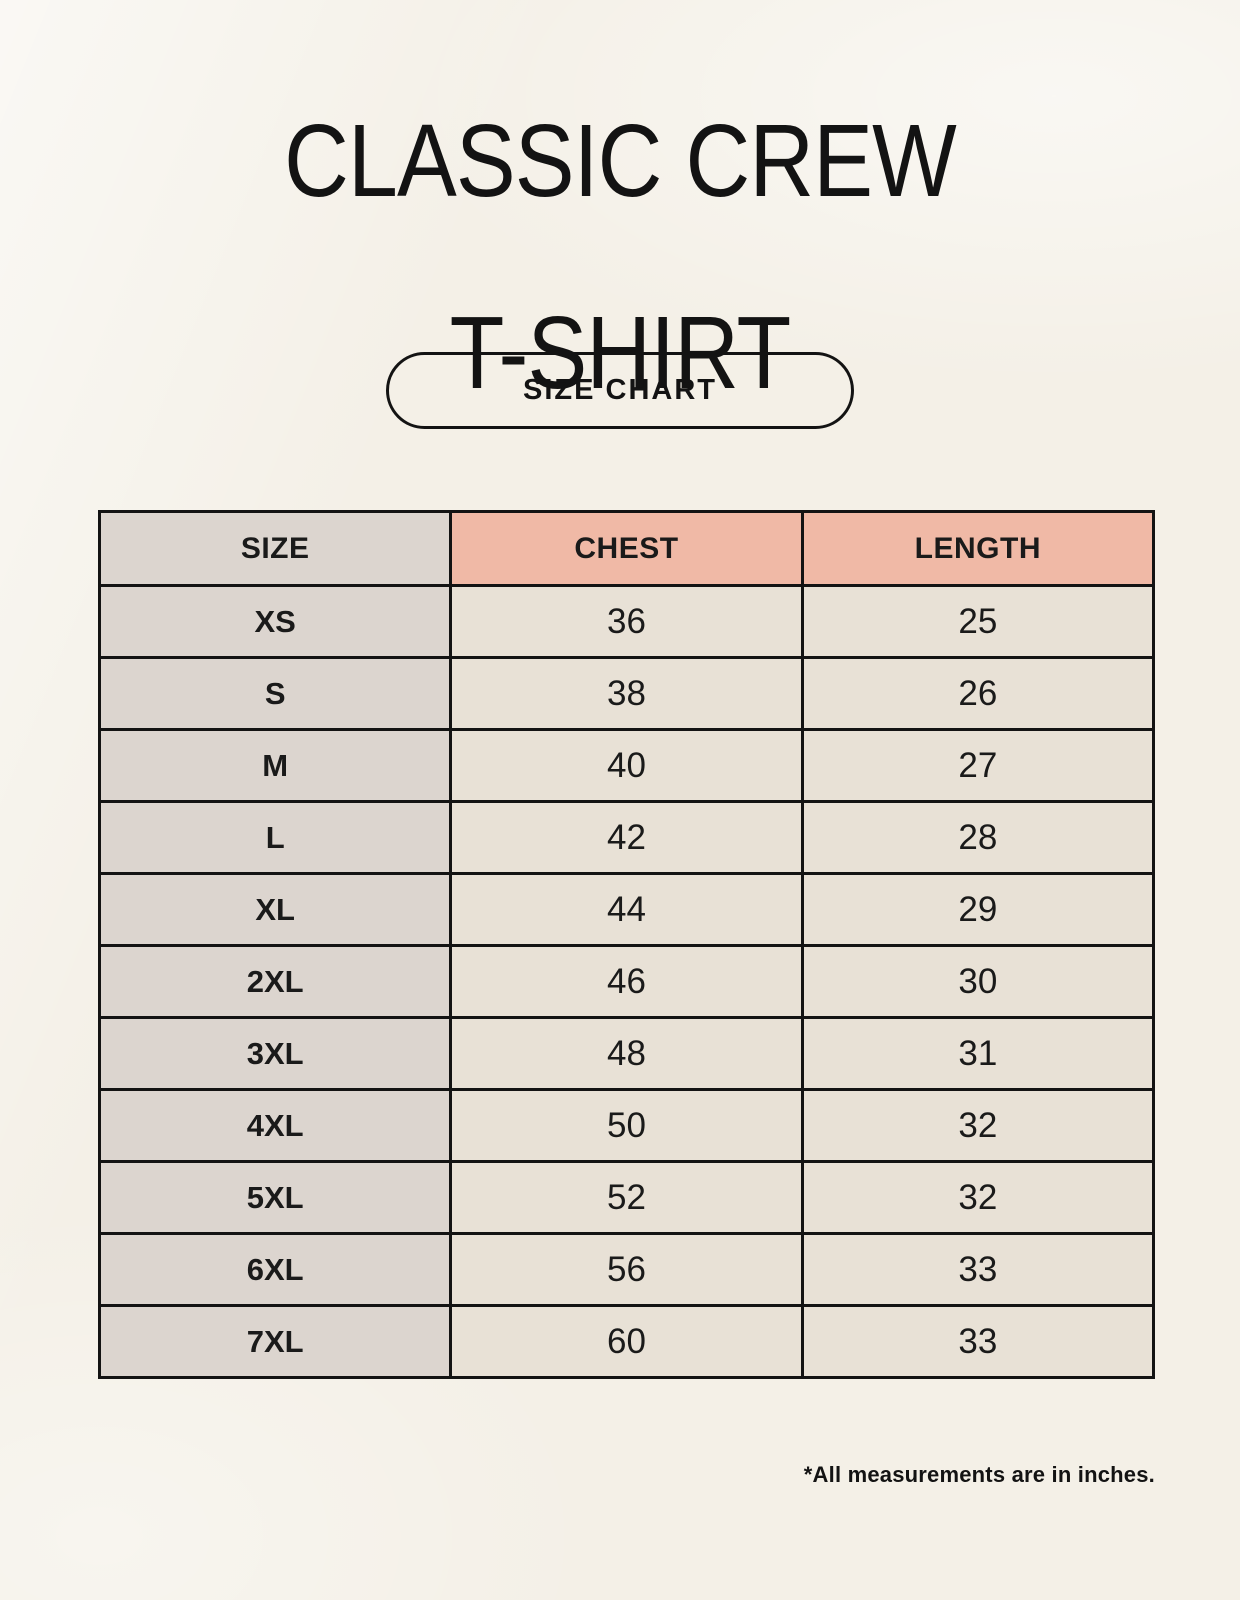  Describe the element at coordinates (275, 1197) in the screenshot. I see `size-cell: 5XL` at that location.